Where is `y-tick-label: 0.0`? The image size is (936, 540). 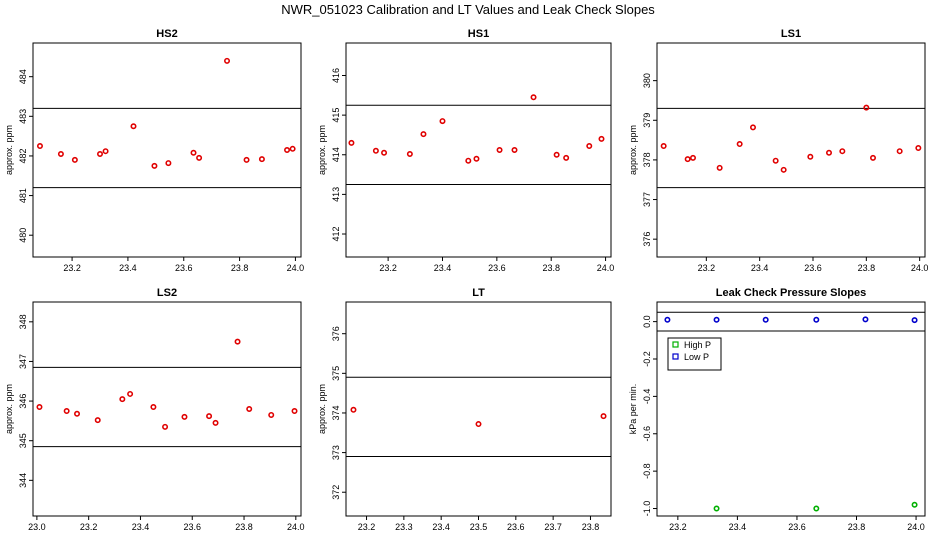 y-tick-label: 0.0 is located at coordinates (647, 321).